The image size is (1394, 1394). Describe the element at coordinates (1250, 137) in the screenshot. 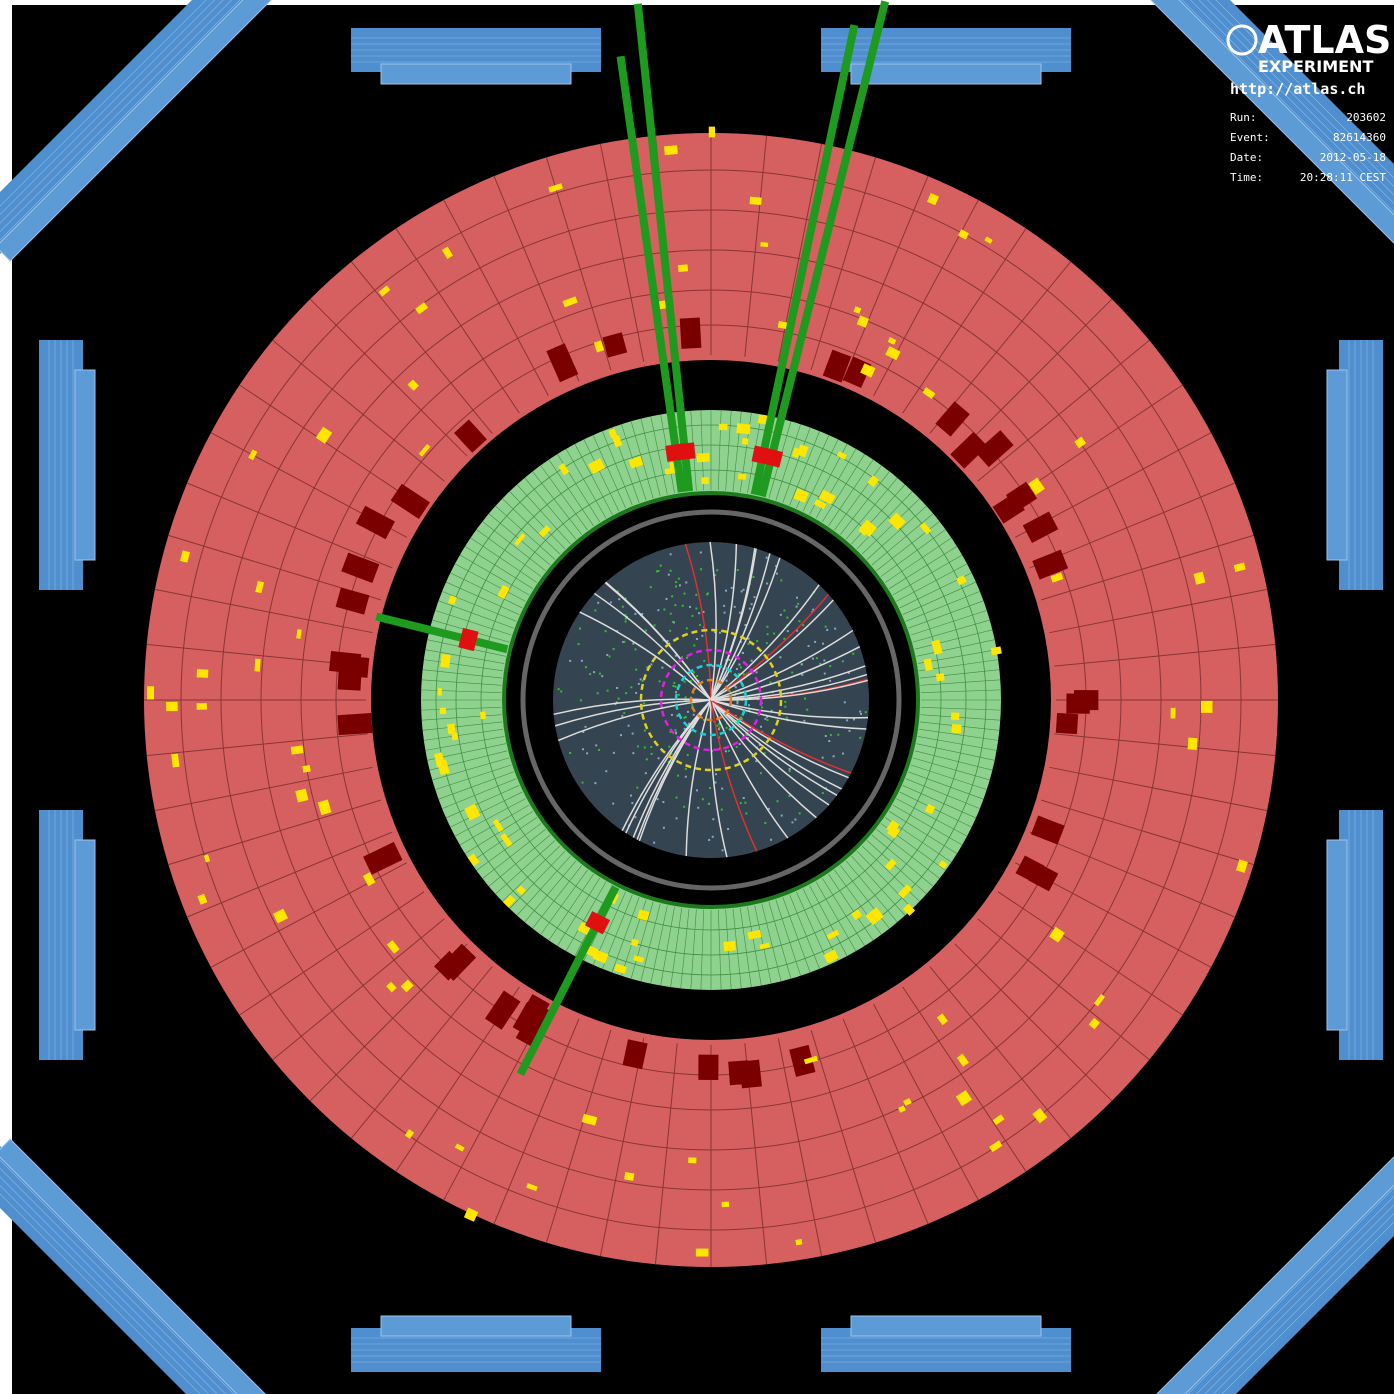

I see `info-label: Event:` at that location.